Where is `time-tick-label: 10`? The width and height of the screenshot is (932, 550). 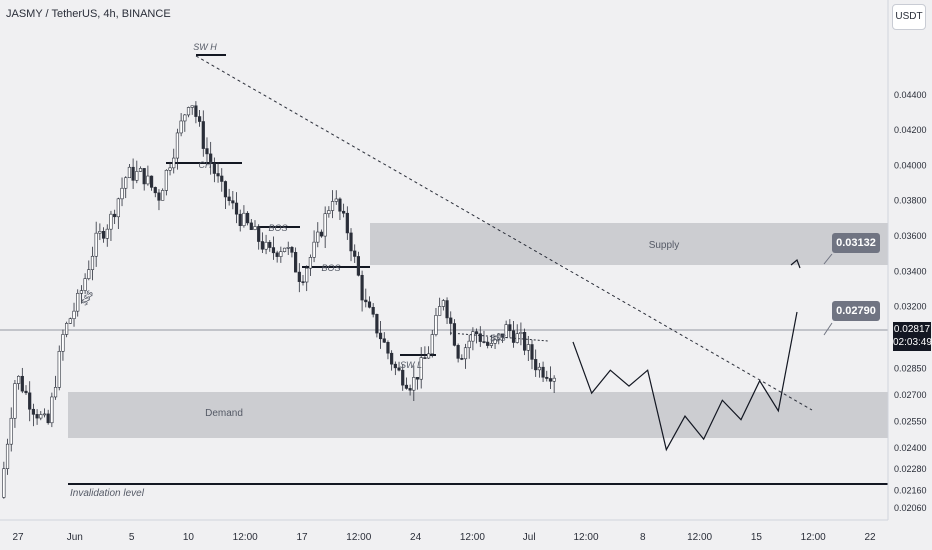 time-tick-label: 10 is located at coordinates (189, 537).